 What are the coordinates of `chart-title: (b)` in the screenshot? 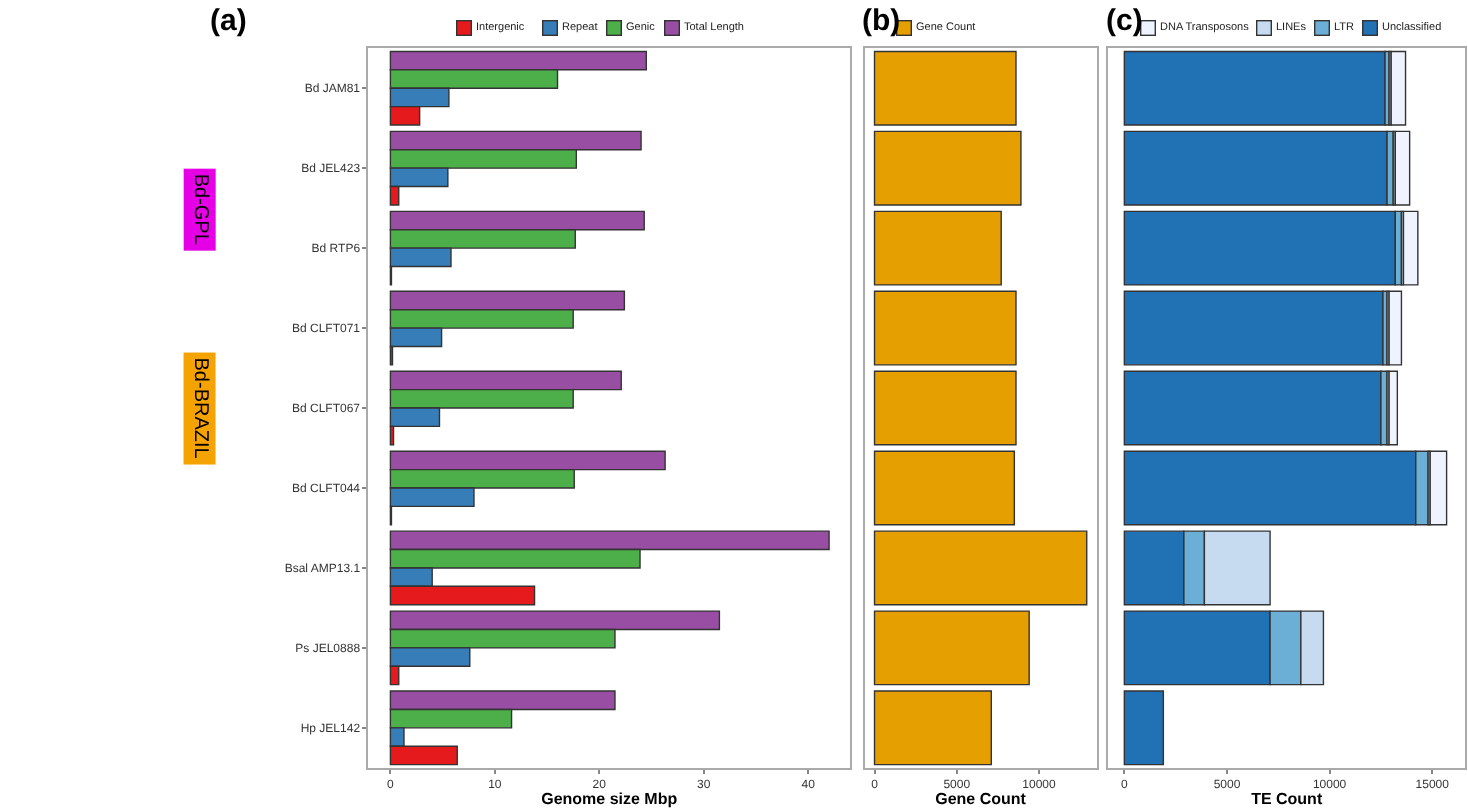 It's located at (881, 21).